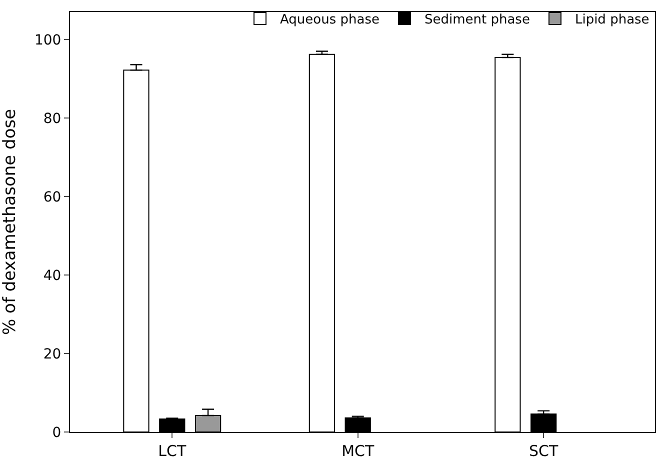 The width and height of the screenshot is (660, 464). I want to click on legend-label: Lipid phase, so click(612, 20).